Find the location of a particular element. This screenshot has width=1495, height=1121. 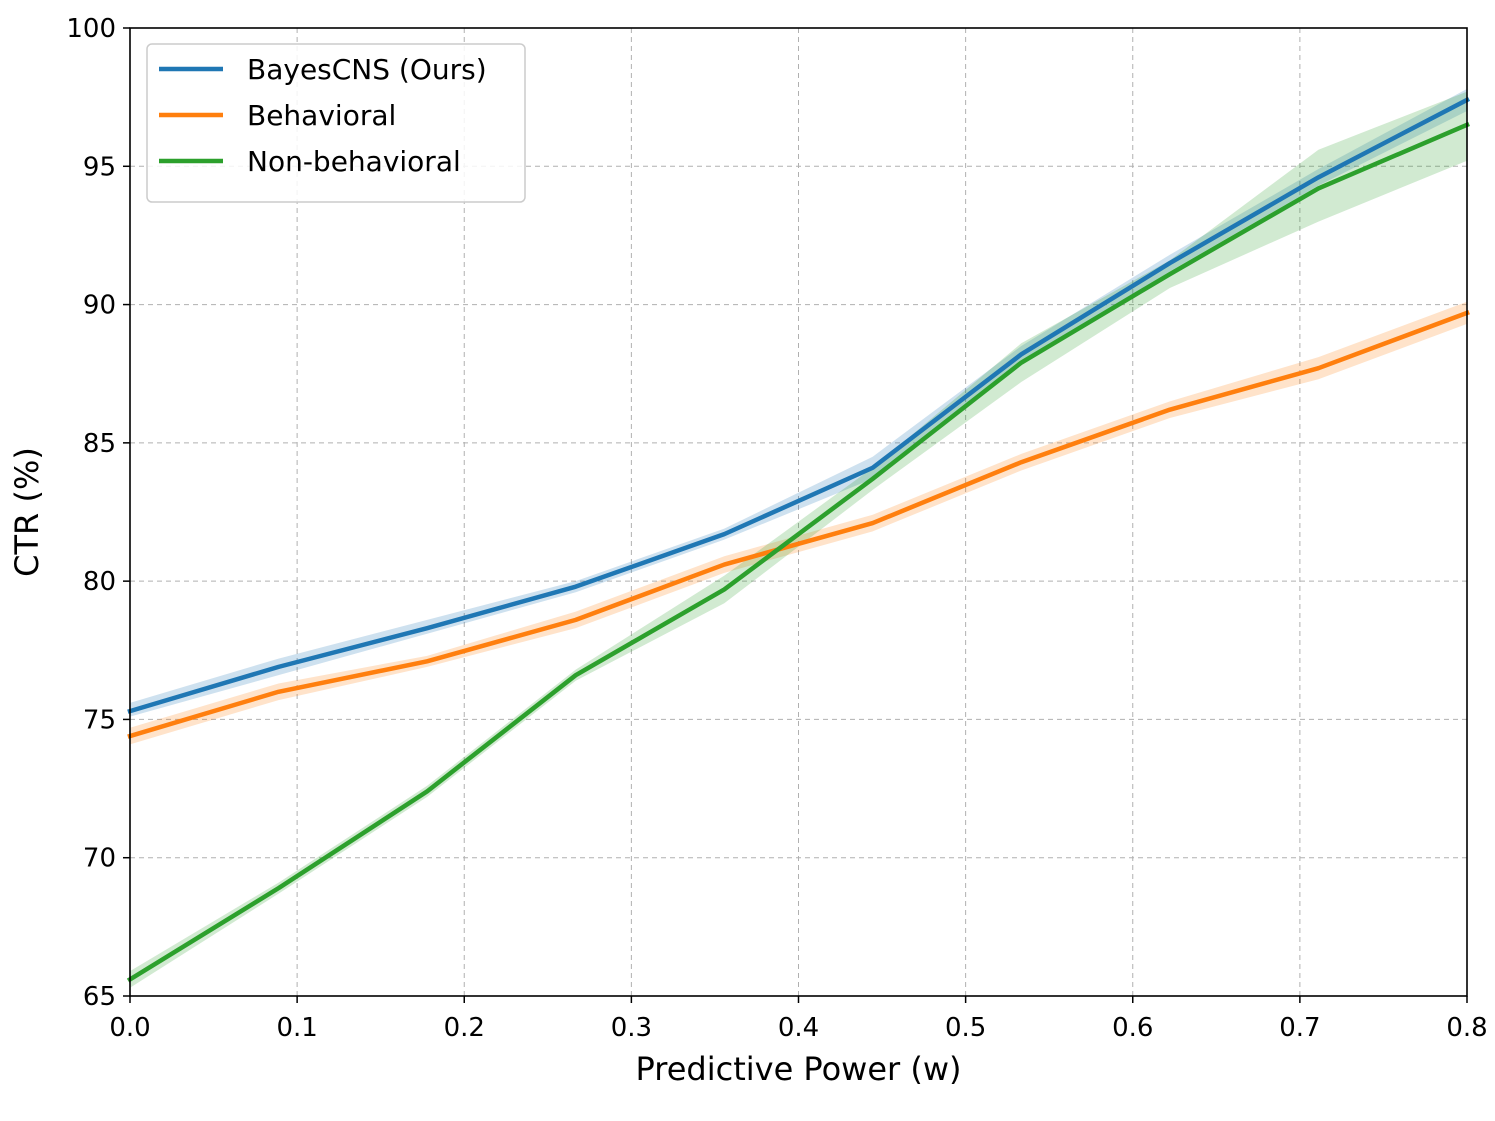

y-tick-label: 100 is located at coordinates (91, 29).